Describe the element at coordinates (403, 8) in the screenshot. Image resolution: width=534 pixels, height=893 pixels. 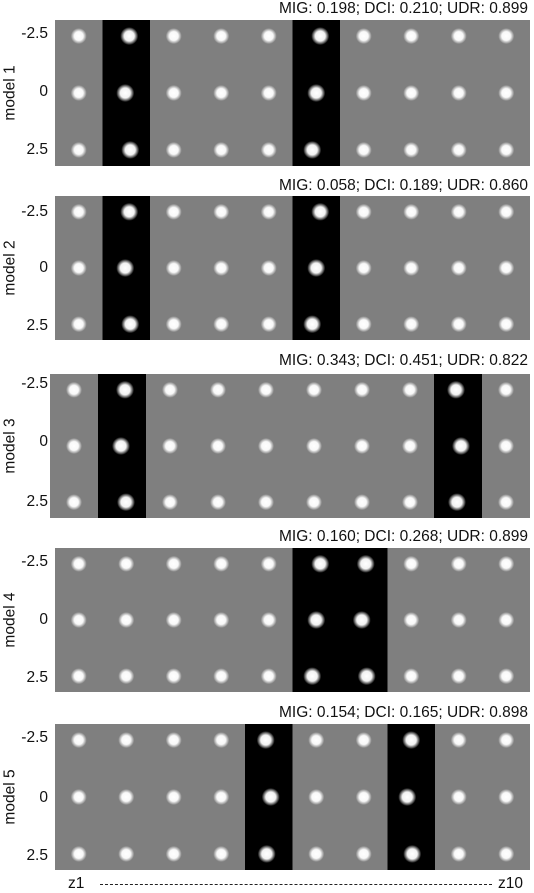
I see `metrics-text: MIG: 0.198; DCI: 0.210; UDR: 0.899` at that location.